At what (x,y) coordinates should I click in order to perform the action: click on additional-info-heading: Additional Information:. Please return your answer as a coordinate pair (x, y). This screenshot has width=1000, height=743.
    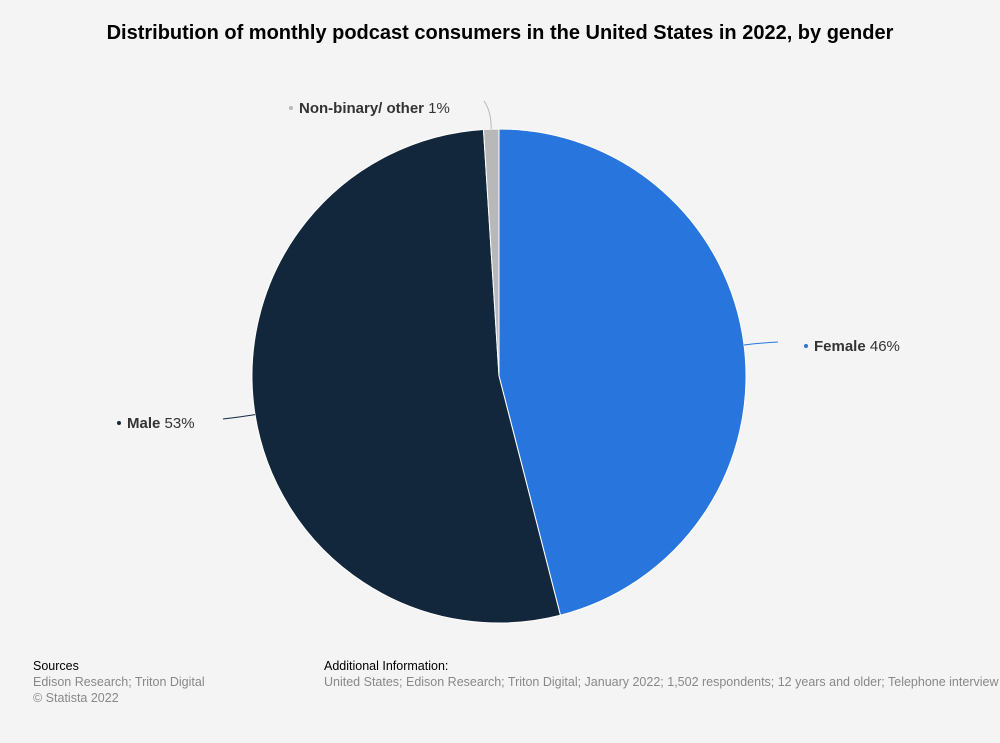
    Looking at the image, I should click on (386, 666).